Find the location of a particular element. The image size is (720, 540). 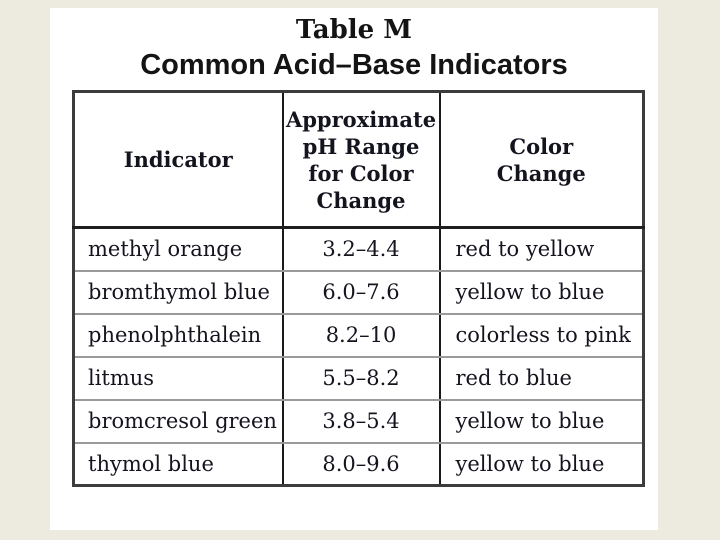

indicator-cell: phenolphthalein is located at coordinates (178, 335).